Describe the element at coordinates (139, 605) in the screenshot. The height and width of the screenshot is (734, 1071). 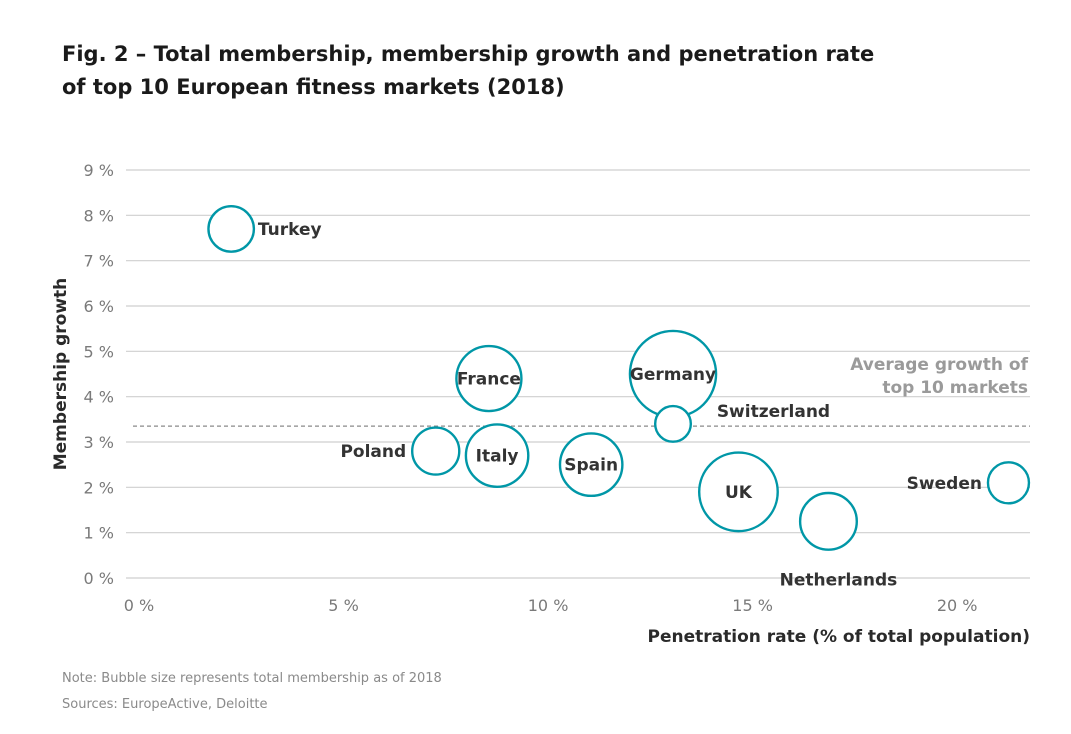
I see `x-tick-label: 0 %` at that location.